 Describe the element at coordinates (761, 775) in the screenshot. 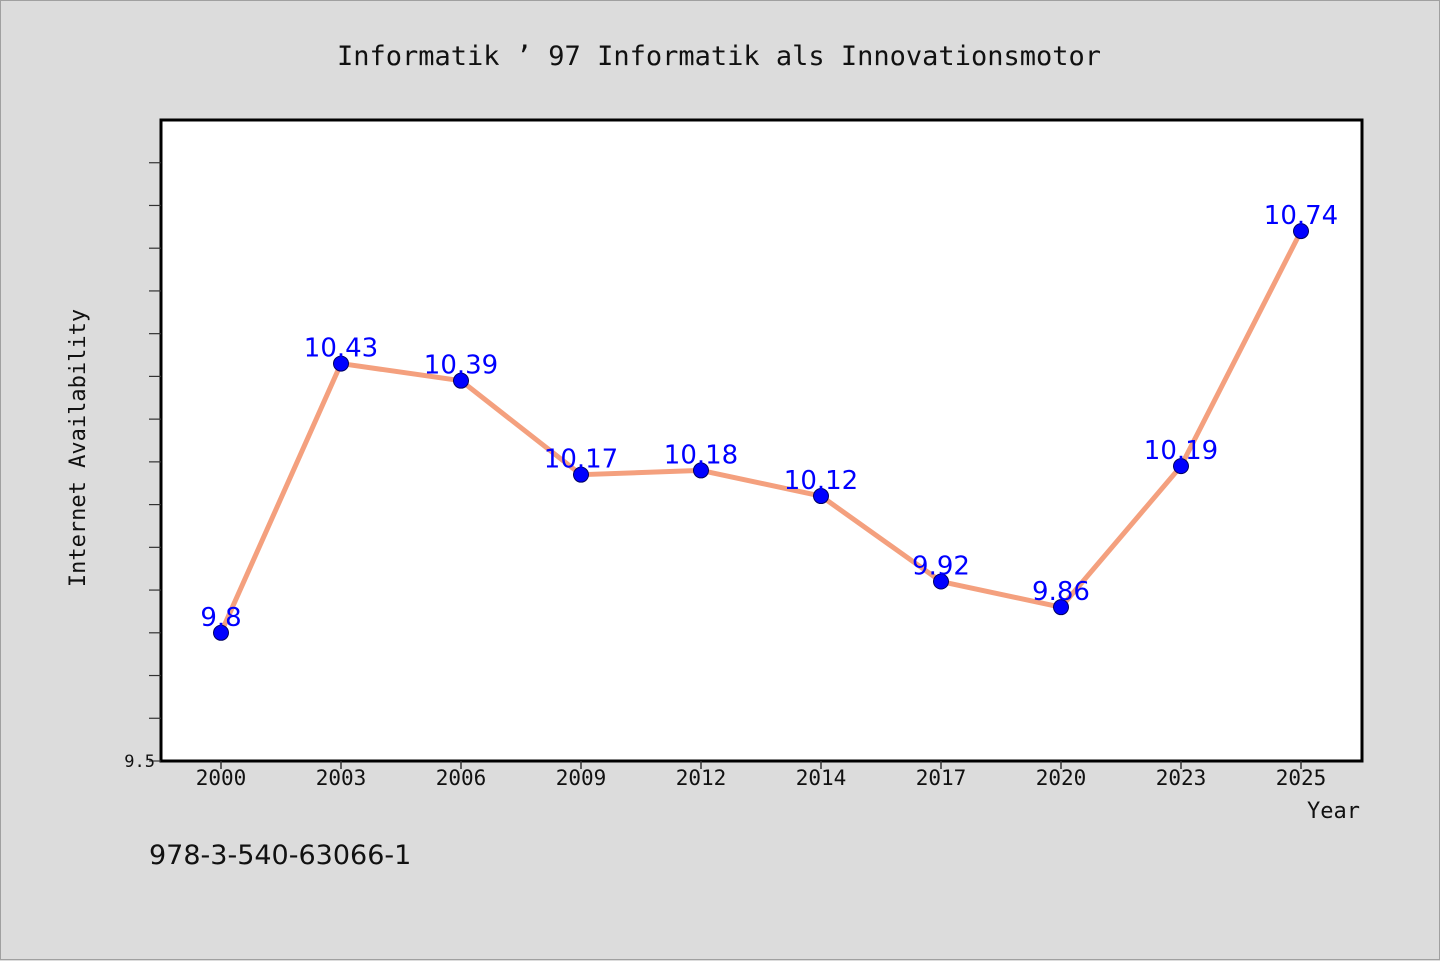

I see `x-axis-ticks: 2000 2003 2006 2009 2012 2014 2017 2020 2023 2025` at that location.